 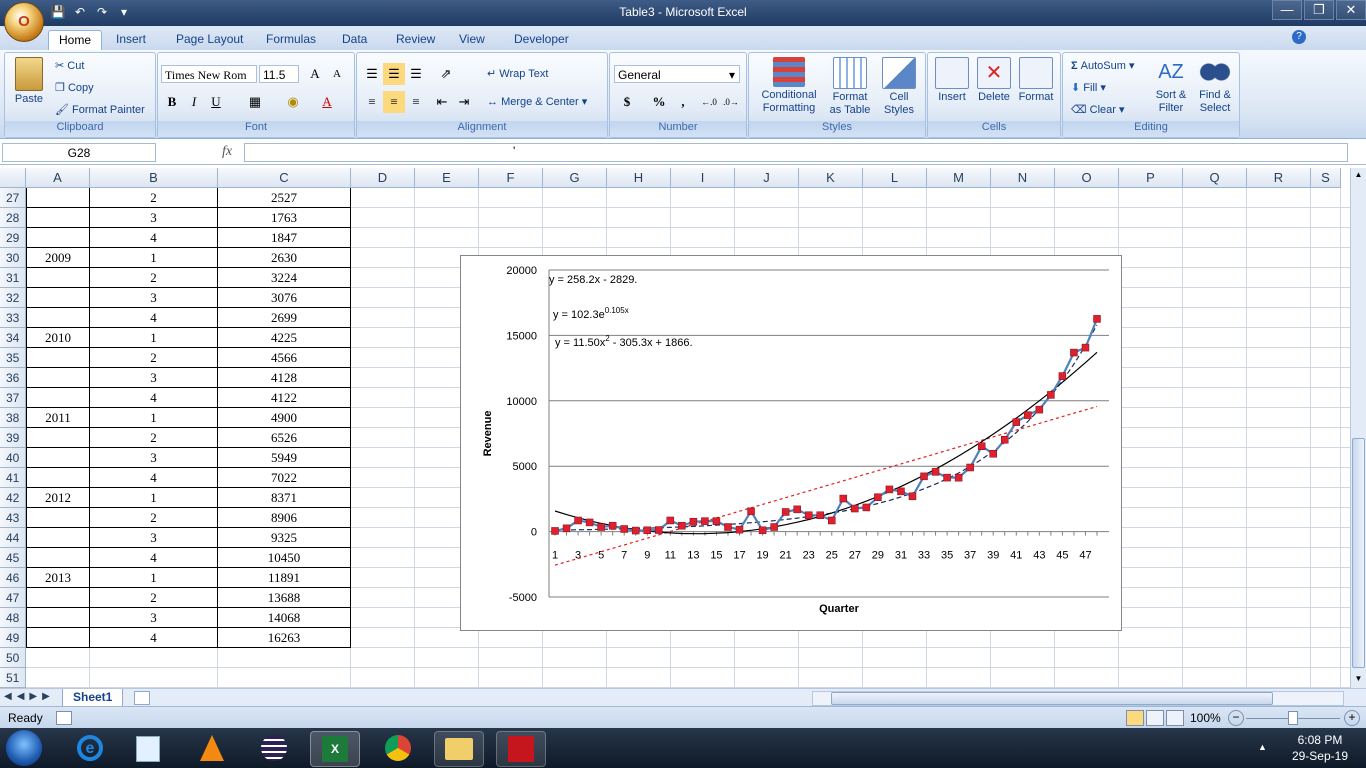 I want to click on column-header-h: H, so click(x=639, y=178).